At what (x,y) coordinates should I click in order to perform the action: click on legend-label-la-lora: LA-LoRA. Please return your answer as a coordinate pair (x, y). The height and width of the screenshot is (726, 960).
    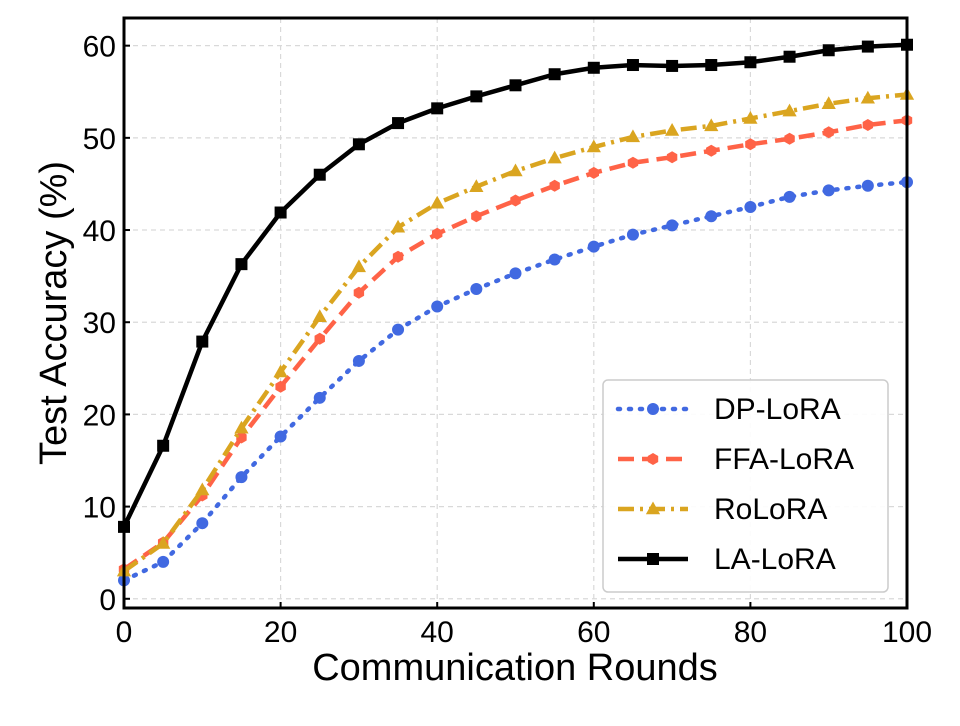
    Looking at the image, I should click on (775, 559).